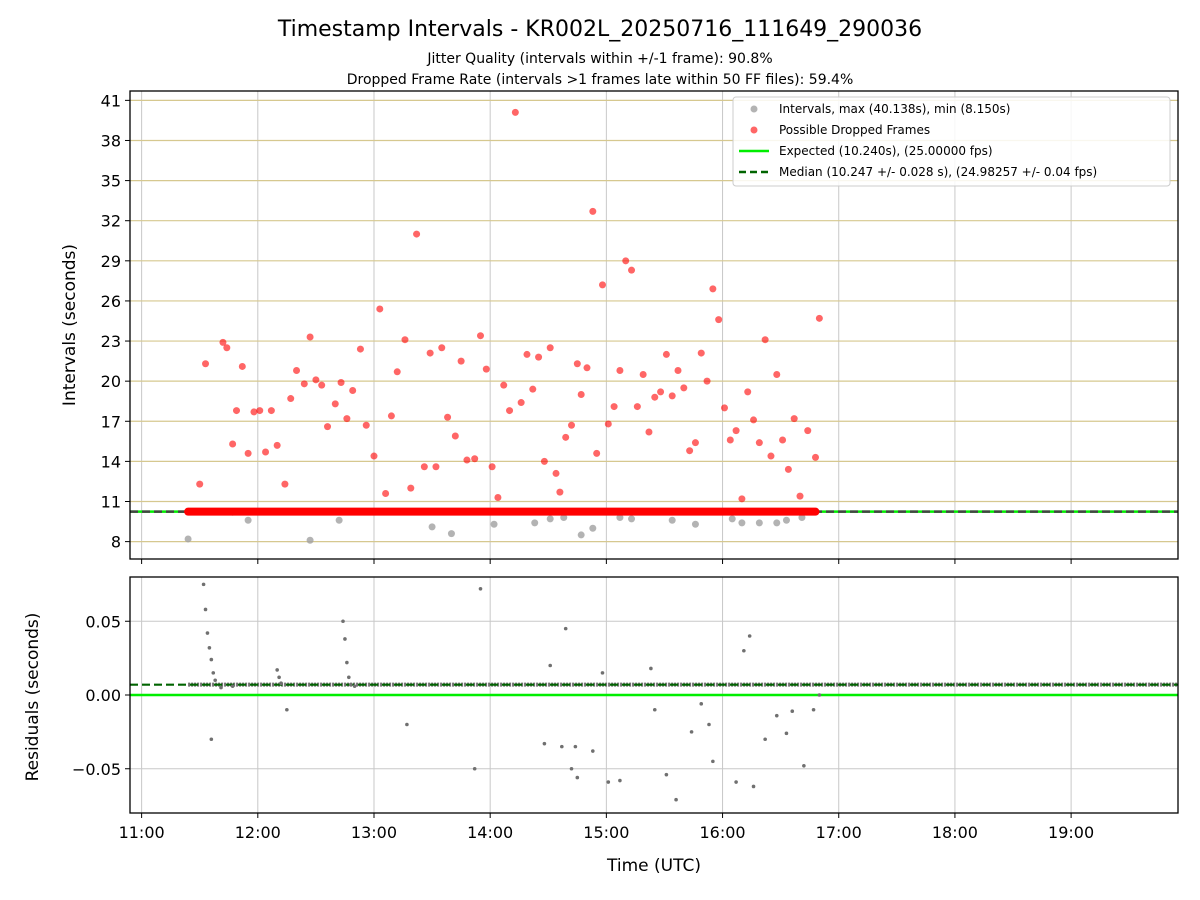 The image size is (1200, 900). I want to click on intervals-y-tick-label-41: 41, so click(111, 100).